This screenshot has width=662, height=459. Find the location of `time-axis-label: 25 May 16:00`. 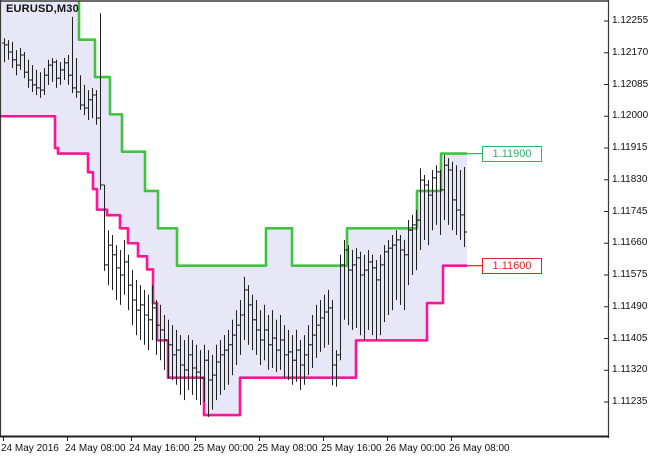

time-axis-label: 25 May 16:00 is located at coordinates (351, 448).